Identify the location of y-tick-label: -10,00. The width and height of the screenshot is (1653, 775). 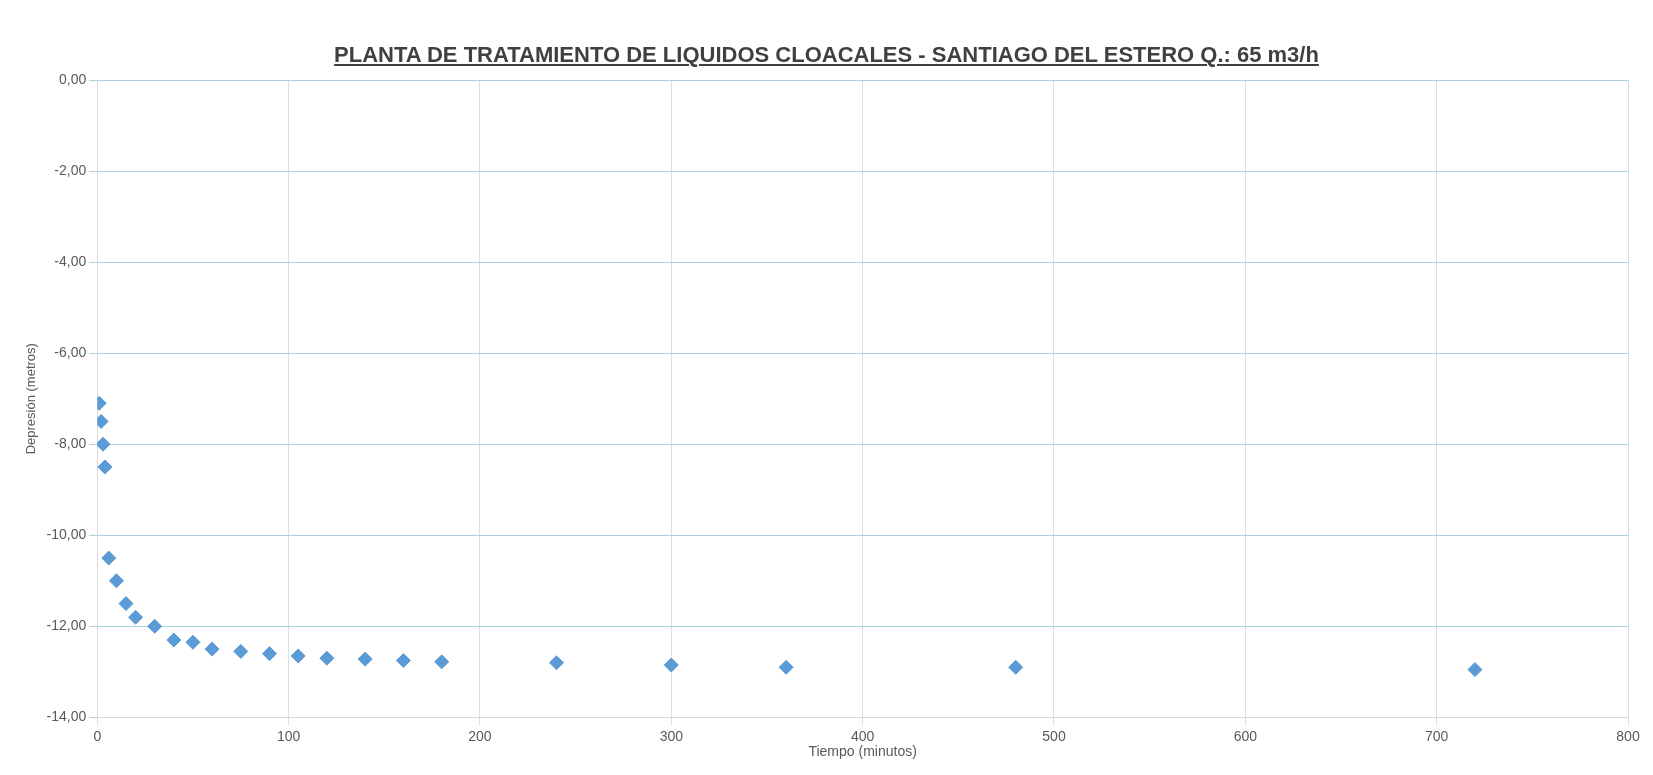
(66, 534).